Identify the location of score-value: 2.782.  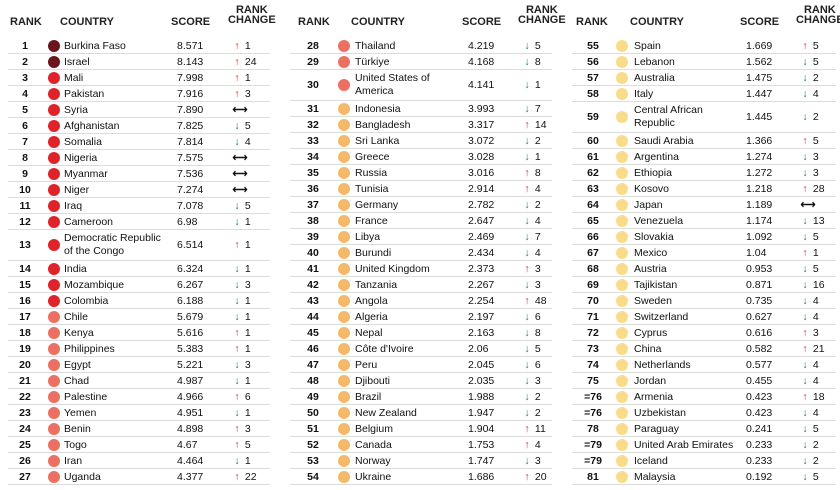
(481, 205).